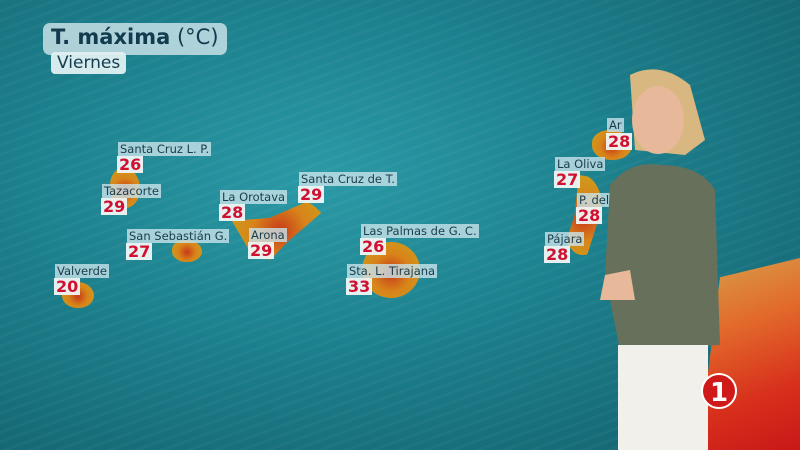 The width and height of the screenshot is (800, 450). Describe the element at coordinates (82, 271) in the screenshot. I see `city-label: Valverde` at that location.